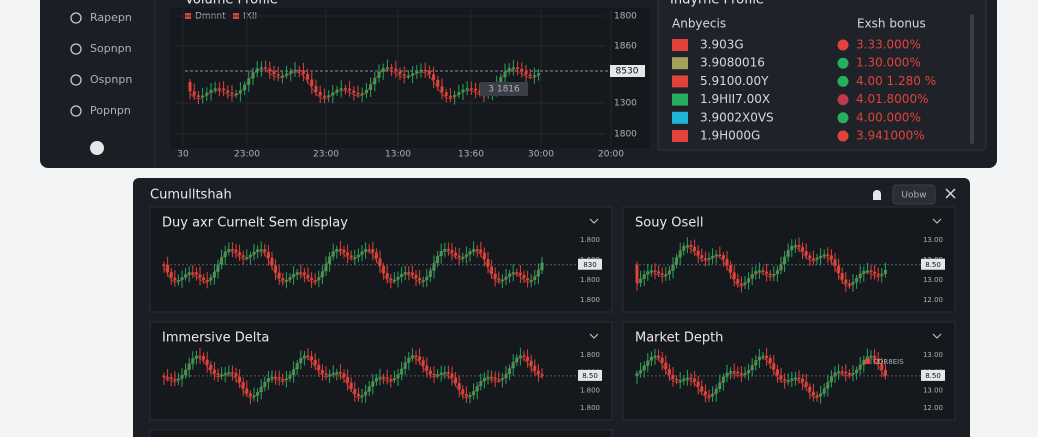 The image size is (1038, 437). I want to click on nav-label: Popnpn, so click(110, 110).